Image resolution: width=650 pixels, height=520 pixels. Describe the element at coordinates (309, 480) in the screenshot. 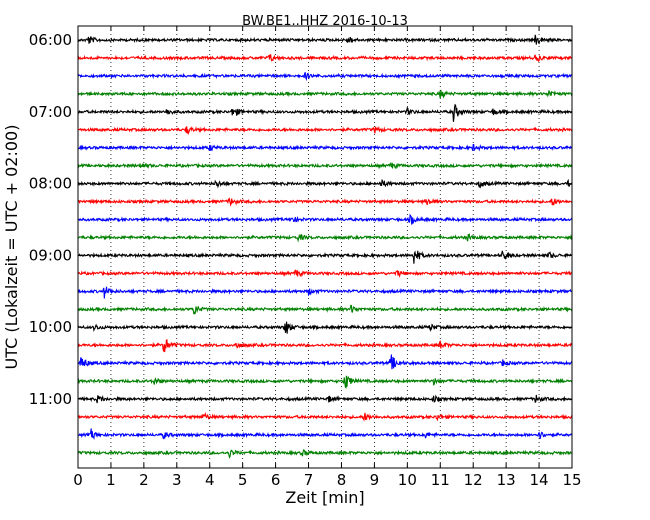

I see `x-tick-label: 7` at that location.